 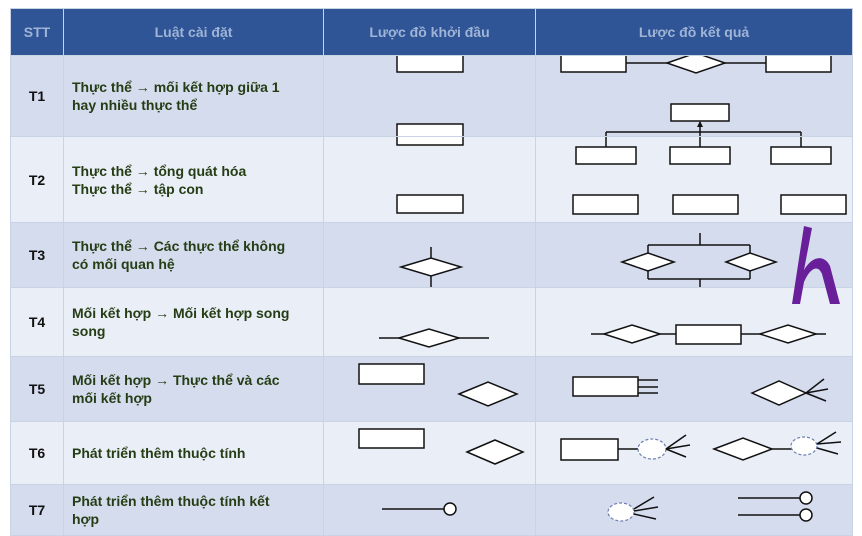 I want to click on rule-text: Phát triển thêm thuộc tính, so click(x=193, y=453).